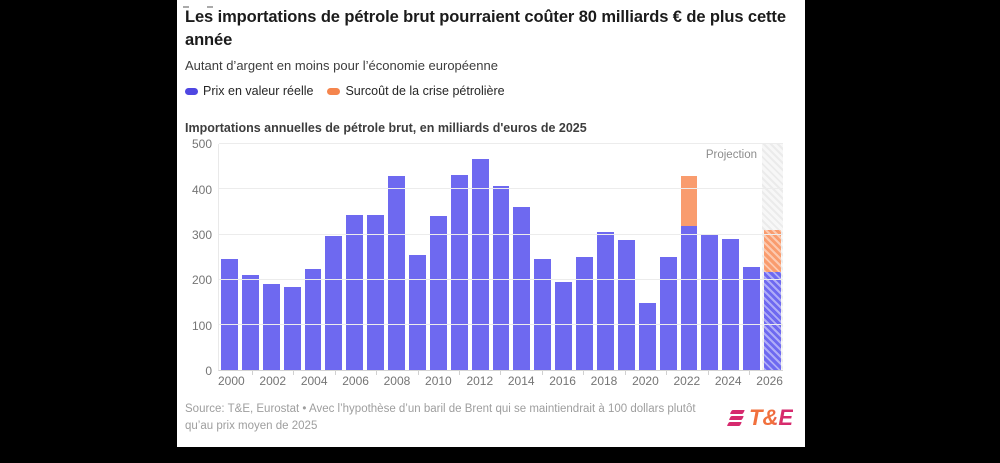 This screenshot has width=1000, height=463. I want to click on bar-2006, so click(354, 257).